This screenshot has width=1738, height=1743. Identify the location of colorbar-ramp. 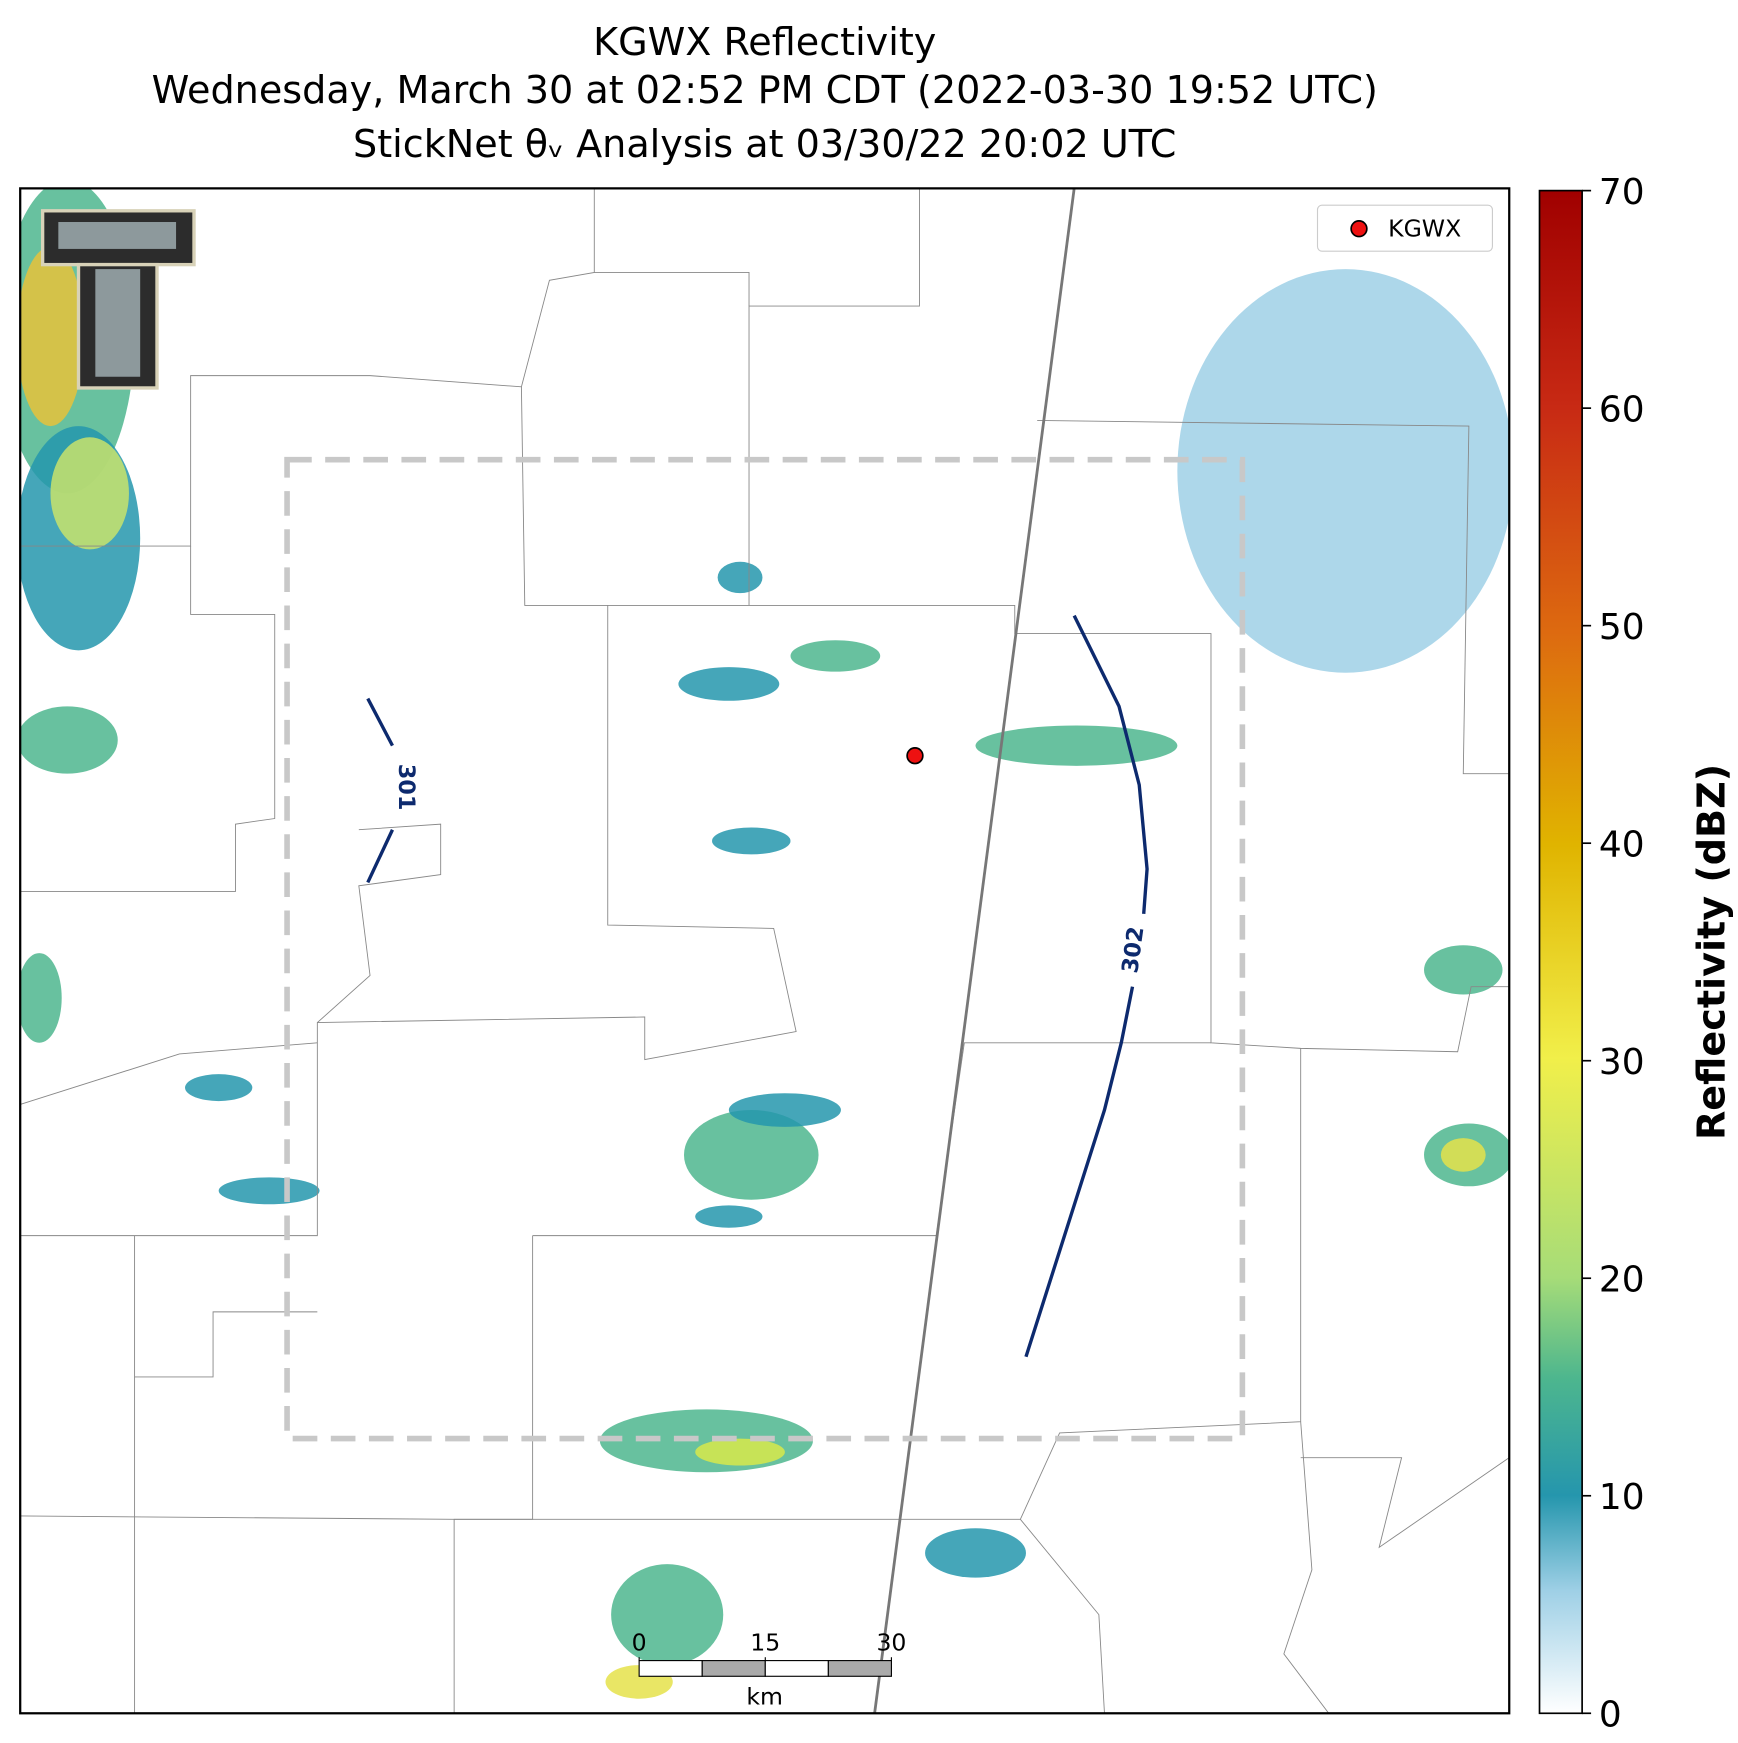
(1560, 952).